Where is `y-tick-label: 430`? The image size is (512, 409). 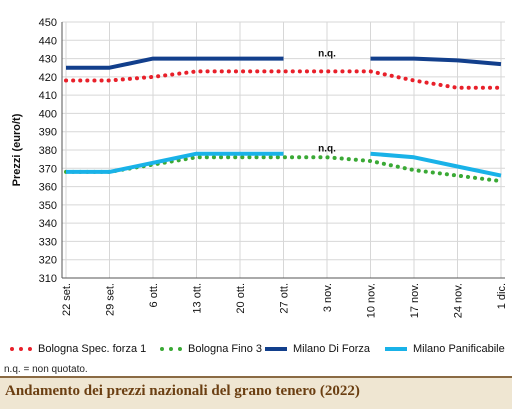 y-tick-label: 430 is located at coordinates (48, 60).